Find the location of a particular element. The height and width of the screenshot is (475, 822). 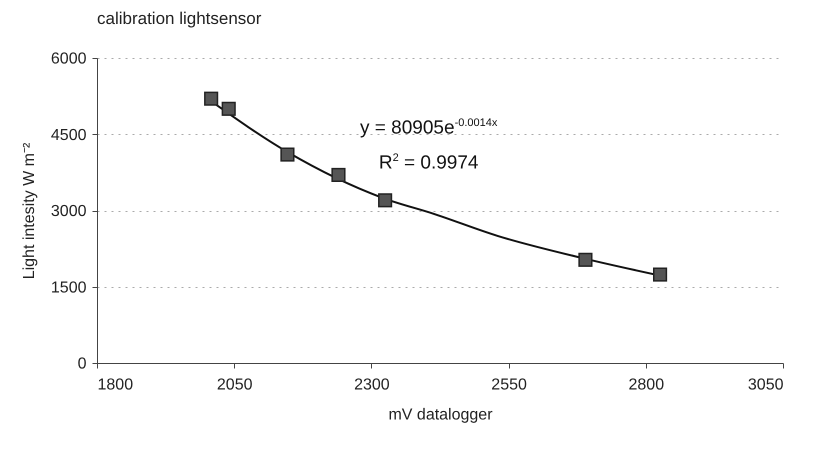

x-axis-title: mV datalogger is located at coordinates (441, 415).